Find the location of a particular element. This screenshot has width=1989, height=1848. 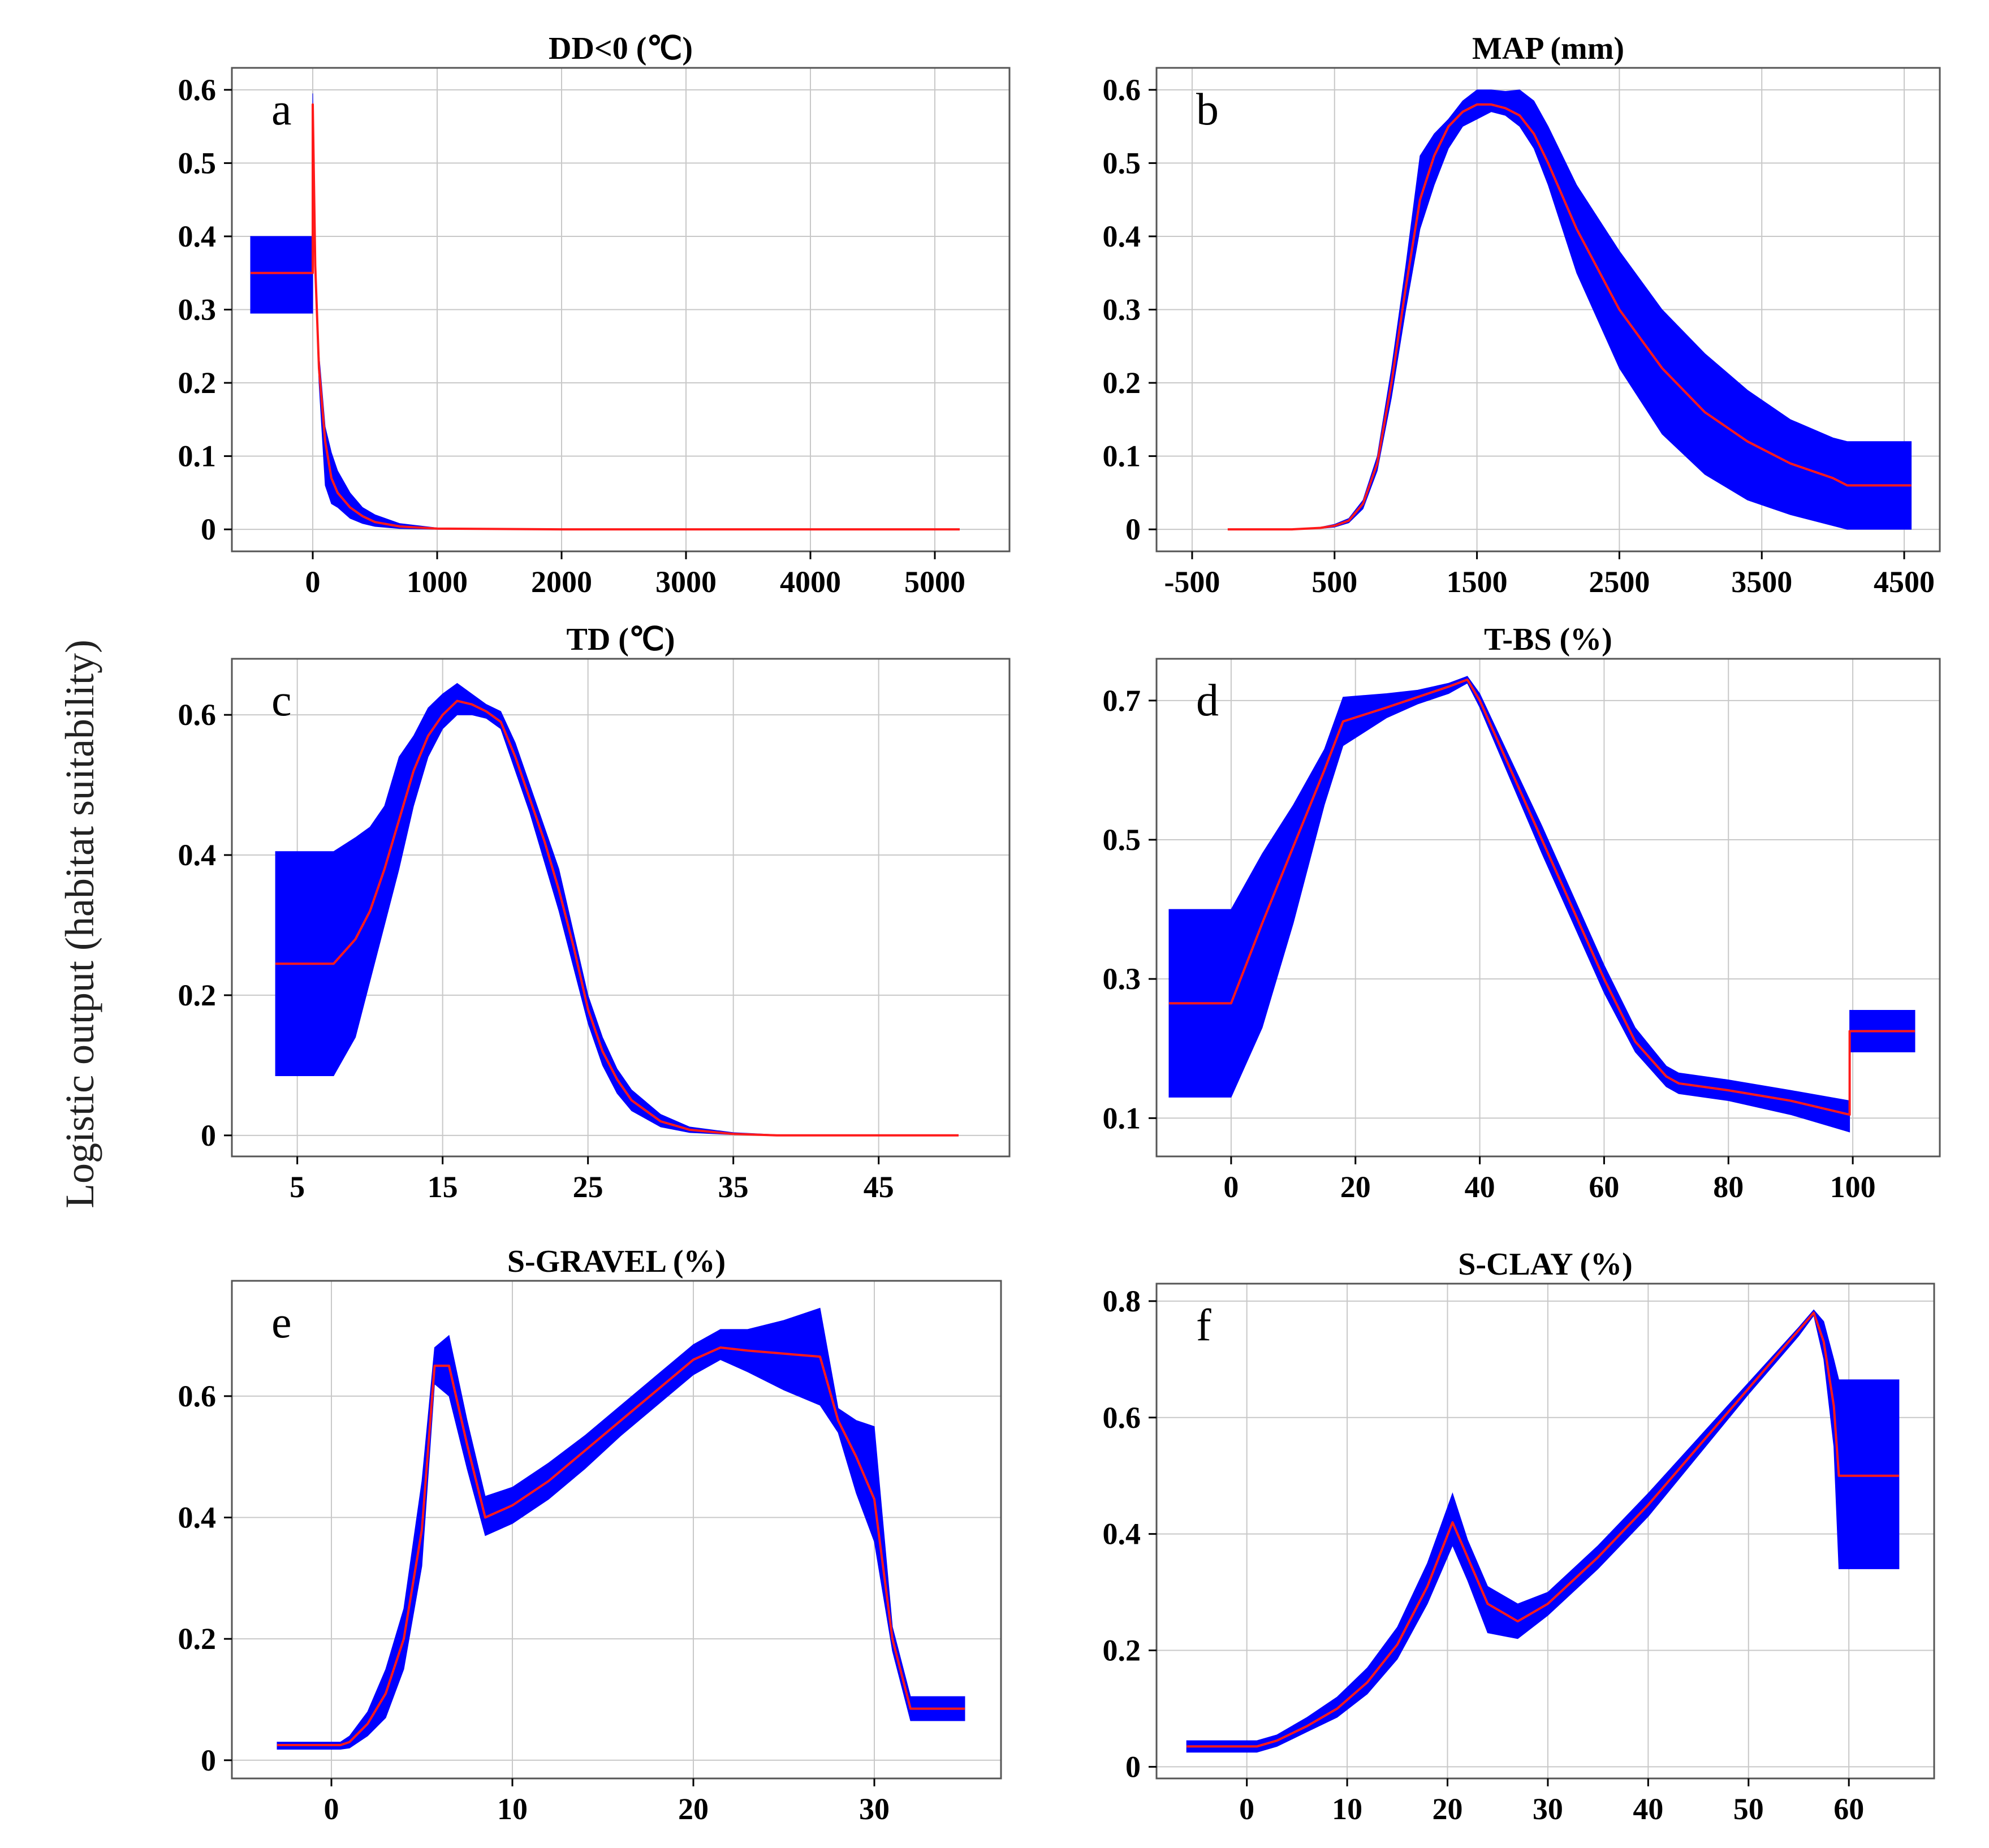

panel-f: 0 10 20 30 40 50 60 0 0.2 0.4 0.6 0.8 S-CLAY (%) f is located at coordinates (1519, 1537).